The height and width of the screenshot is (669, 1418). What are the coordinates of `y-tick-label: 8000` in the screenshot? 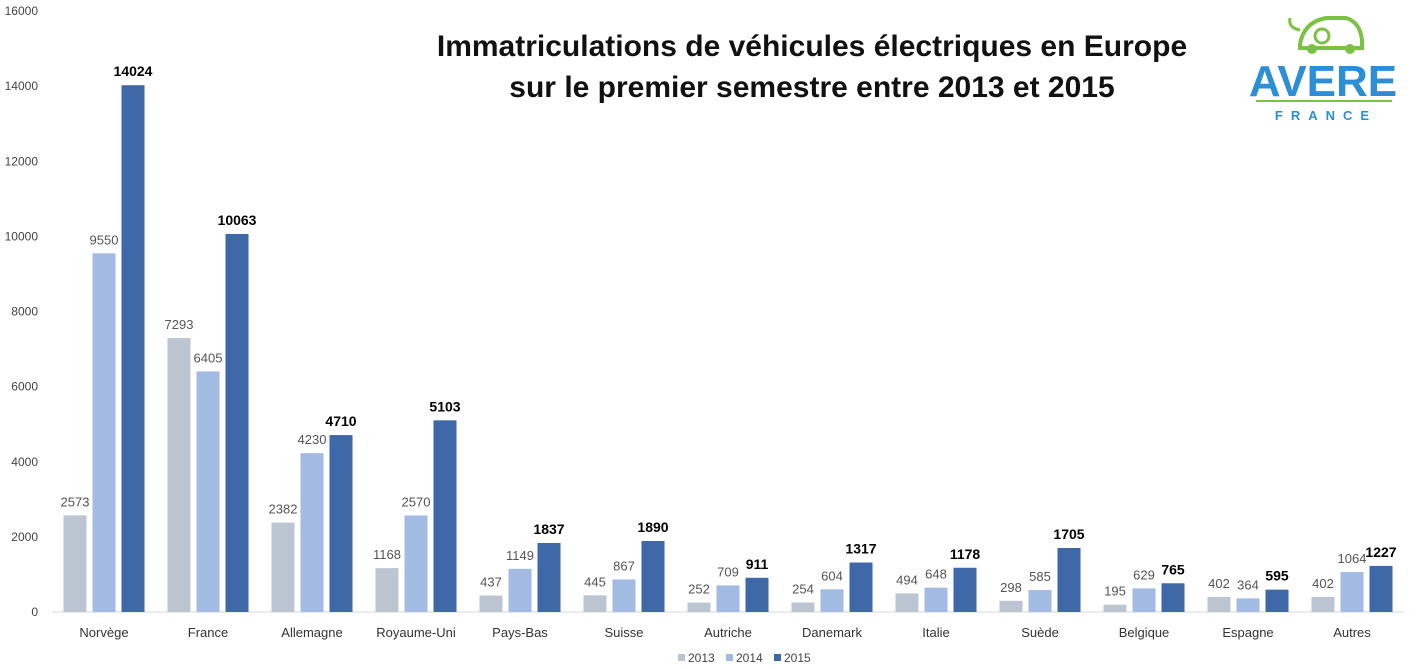 It's located at (24, 312).